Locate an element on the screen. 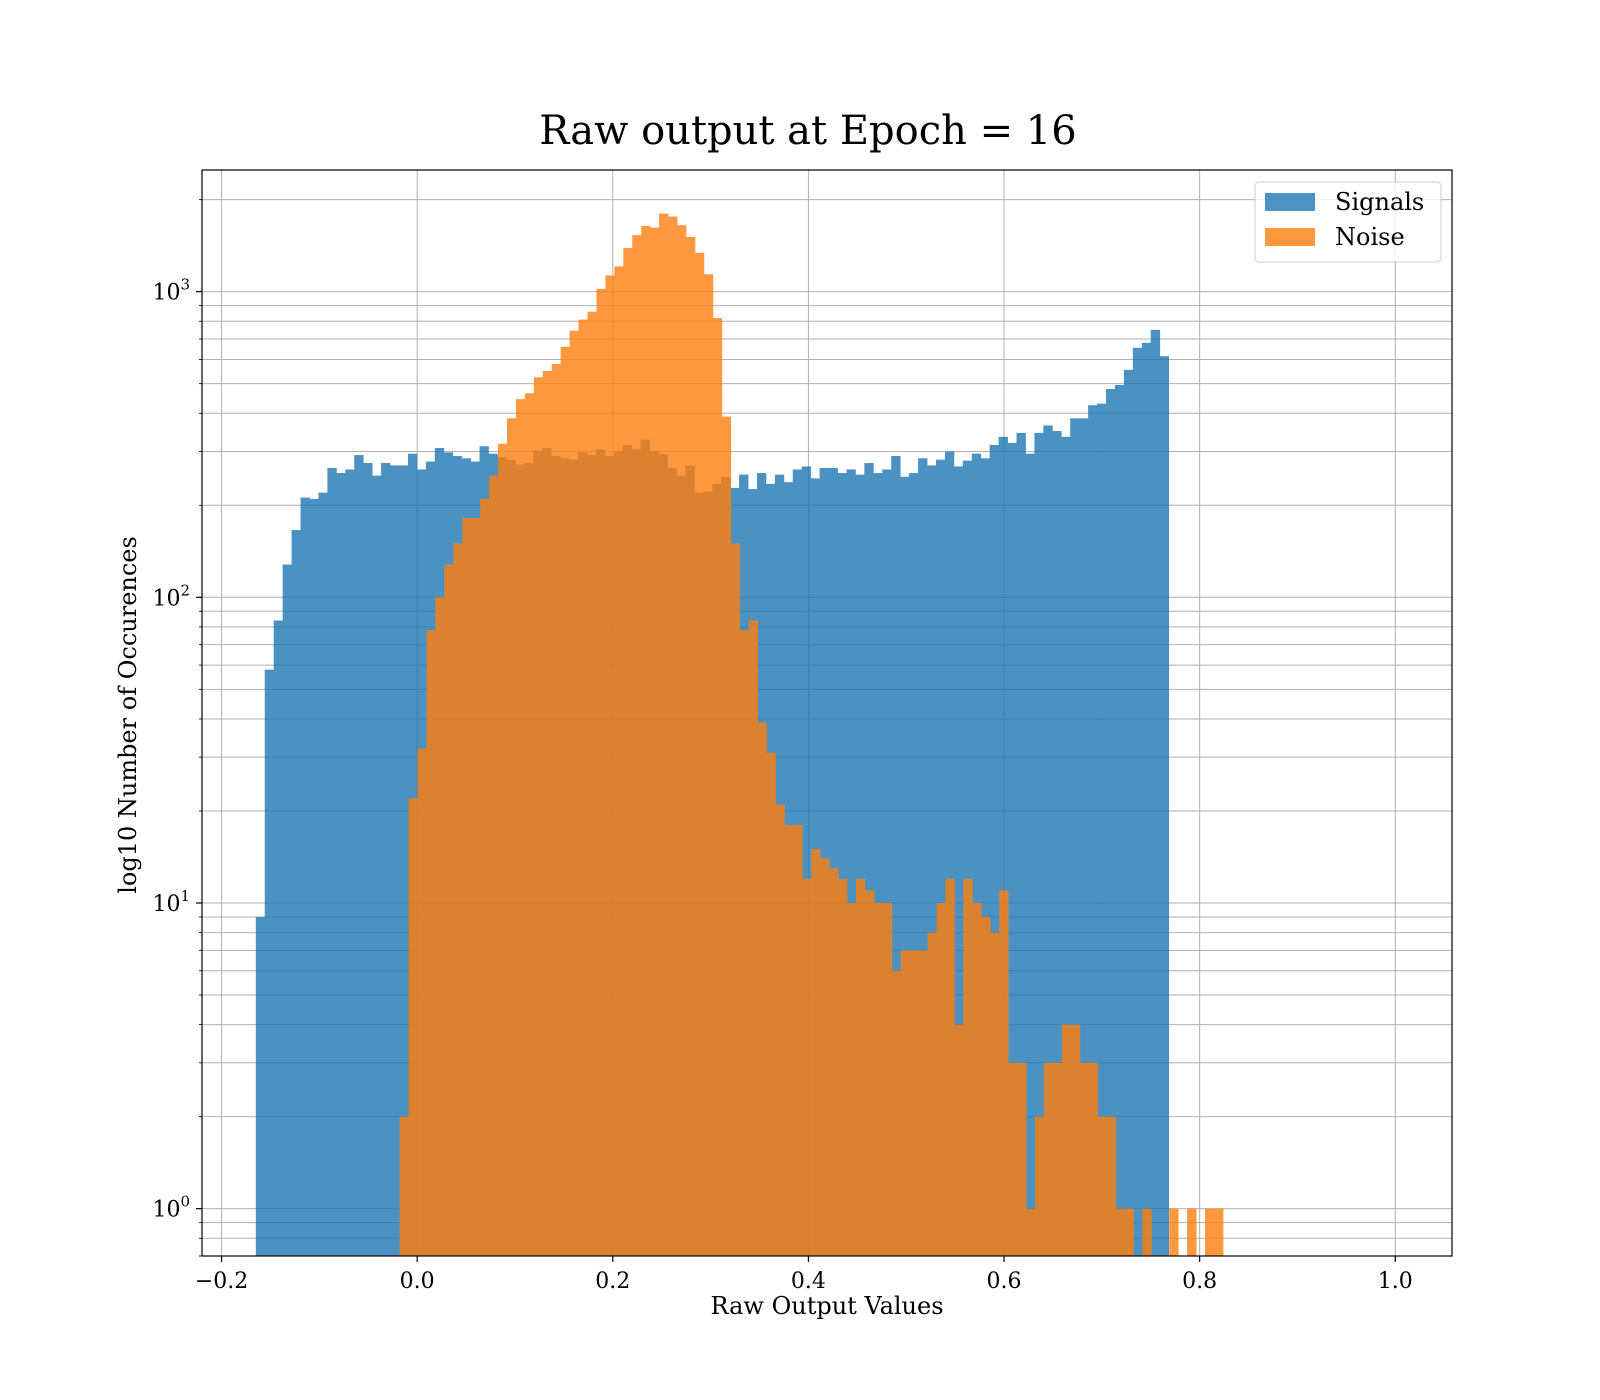  x-tick-label: 0.0 is located at coordinates (417, 1281).